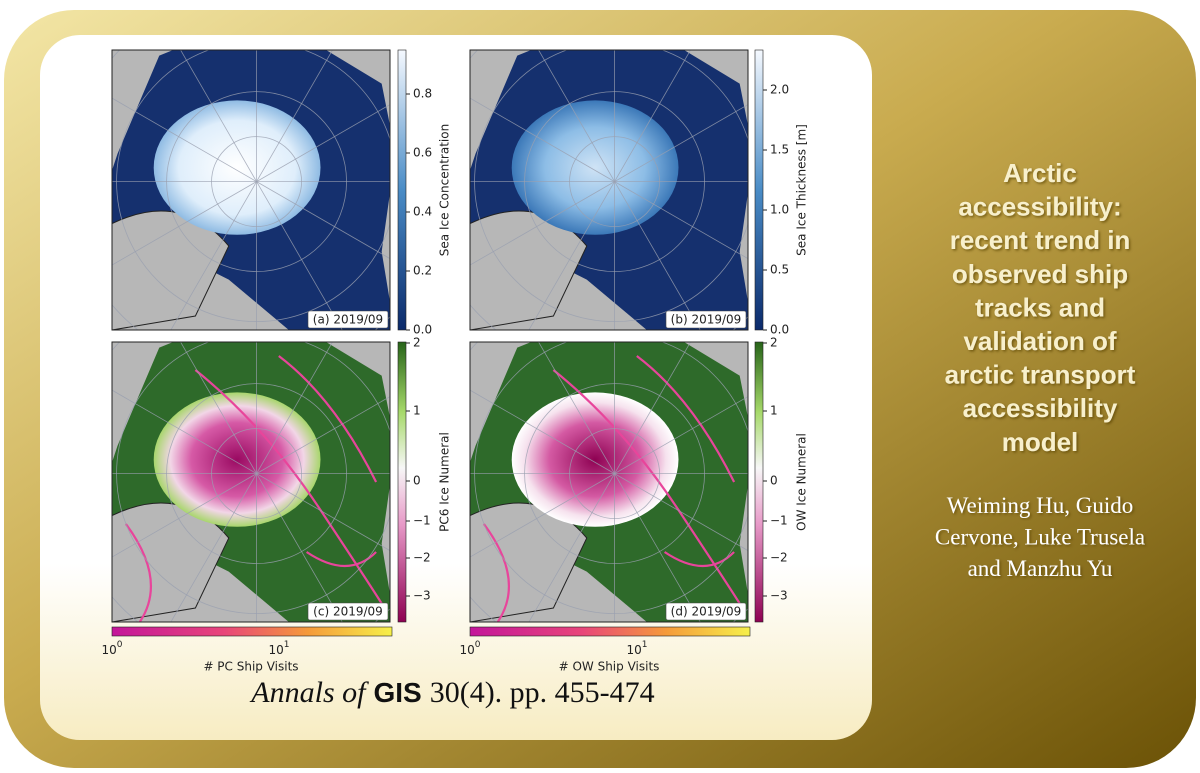 The image size is (1200, 773). What do you see at coordinates (309, 692) in the screenshot?
I see `journal: Annals of` at bounding box center [309, 692].